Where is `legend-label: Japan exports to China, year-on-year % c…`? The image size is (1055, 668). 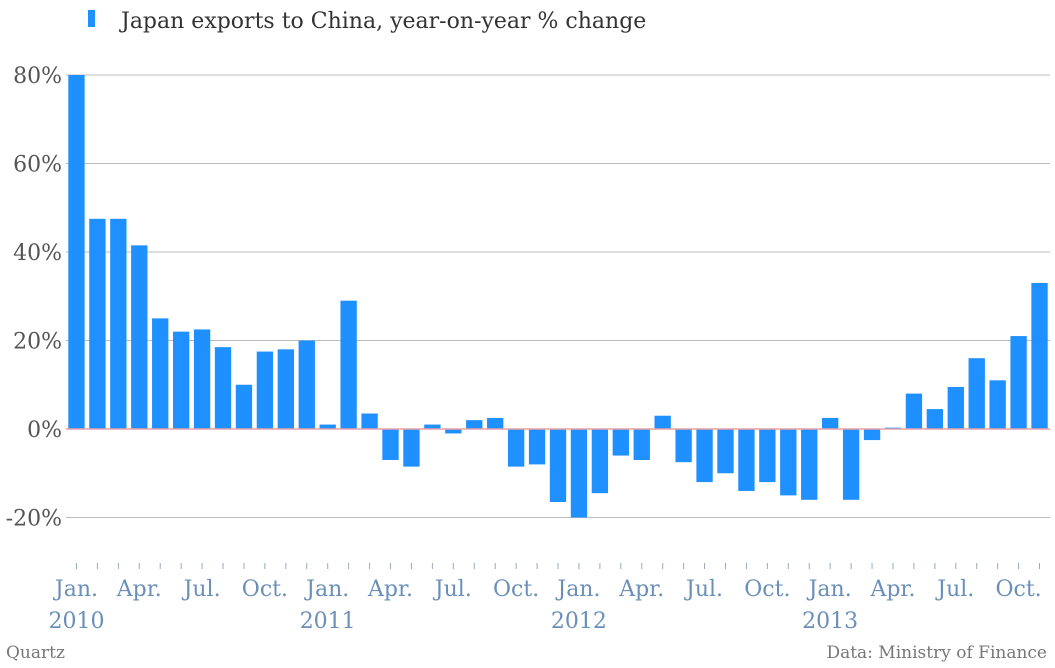
legend-label: Japan exports to China, year-on-year % c… is located at coordinates (382, 21).